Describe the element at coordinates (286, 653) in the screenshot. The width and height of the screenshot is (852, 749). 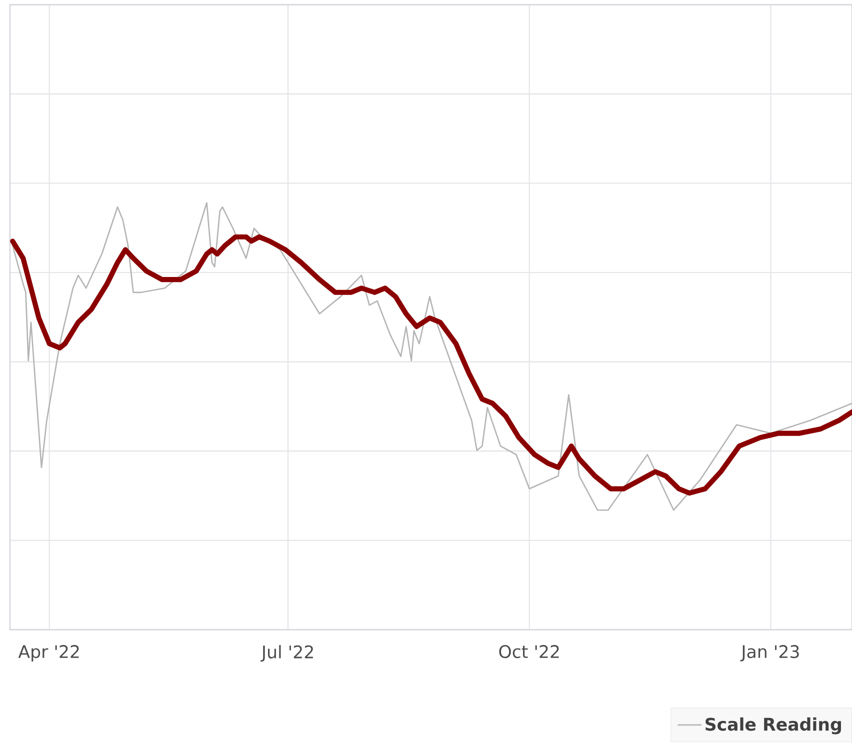
I see `x-tick-label: Jul '22` at that location.